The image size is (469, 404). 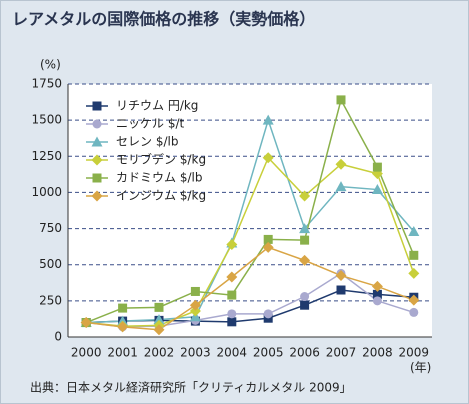 What do you see at coordinates (232, 353) in the screenshot?
I see `x-tick-label: 2004` at bounding box center [232, 353].